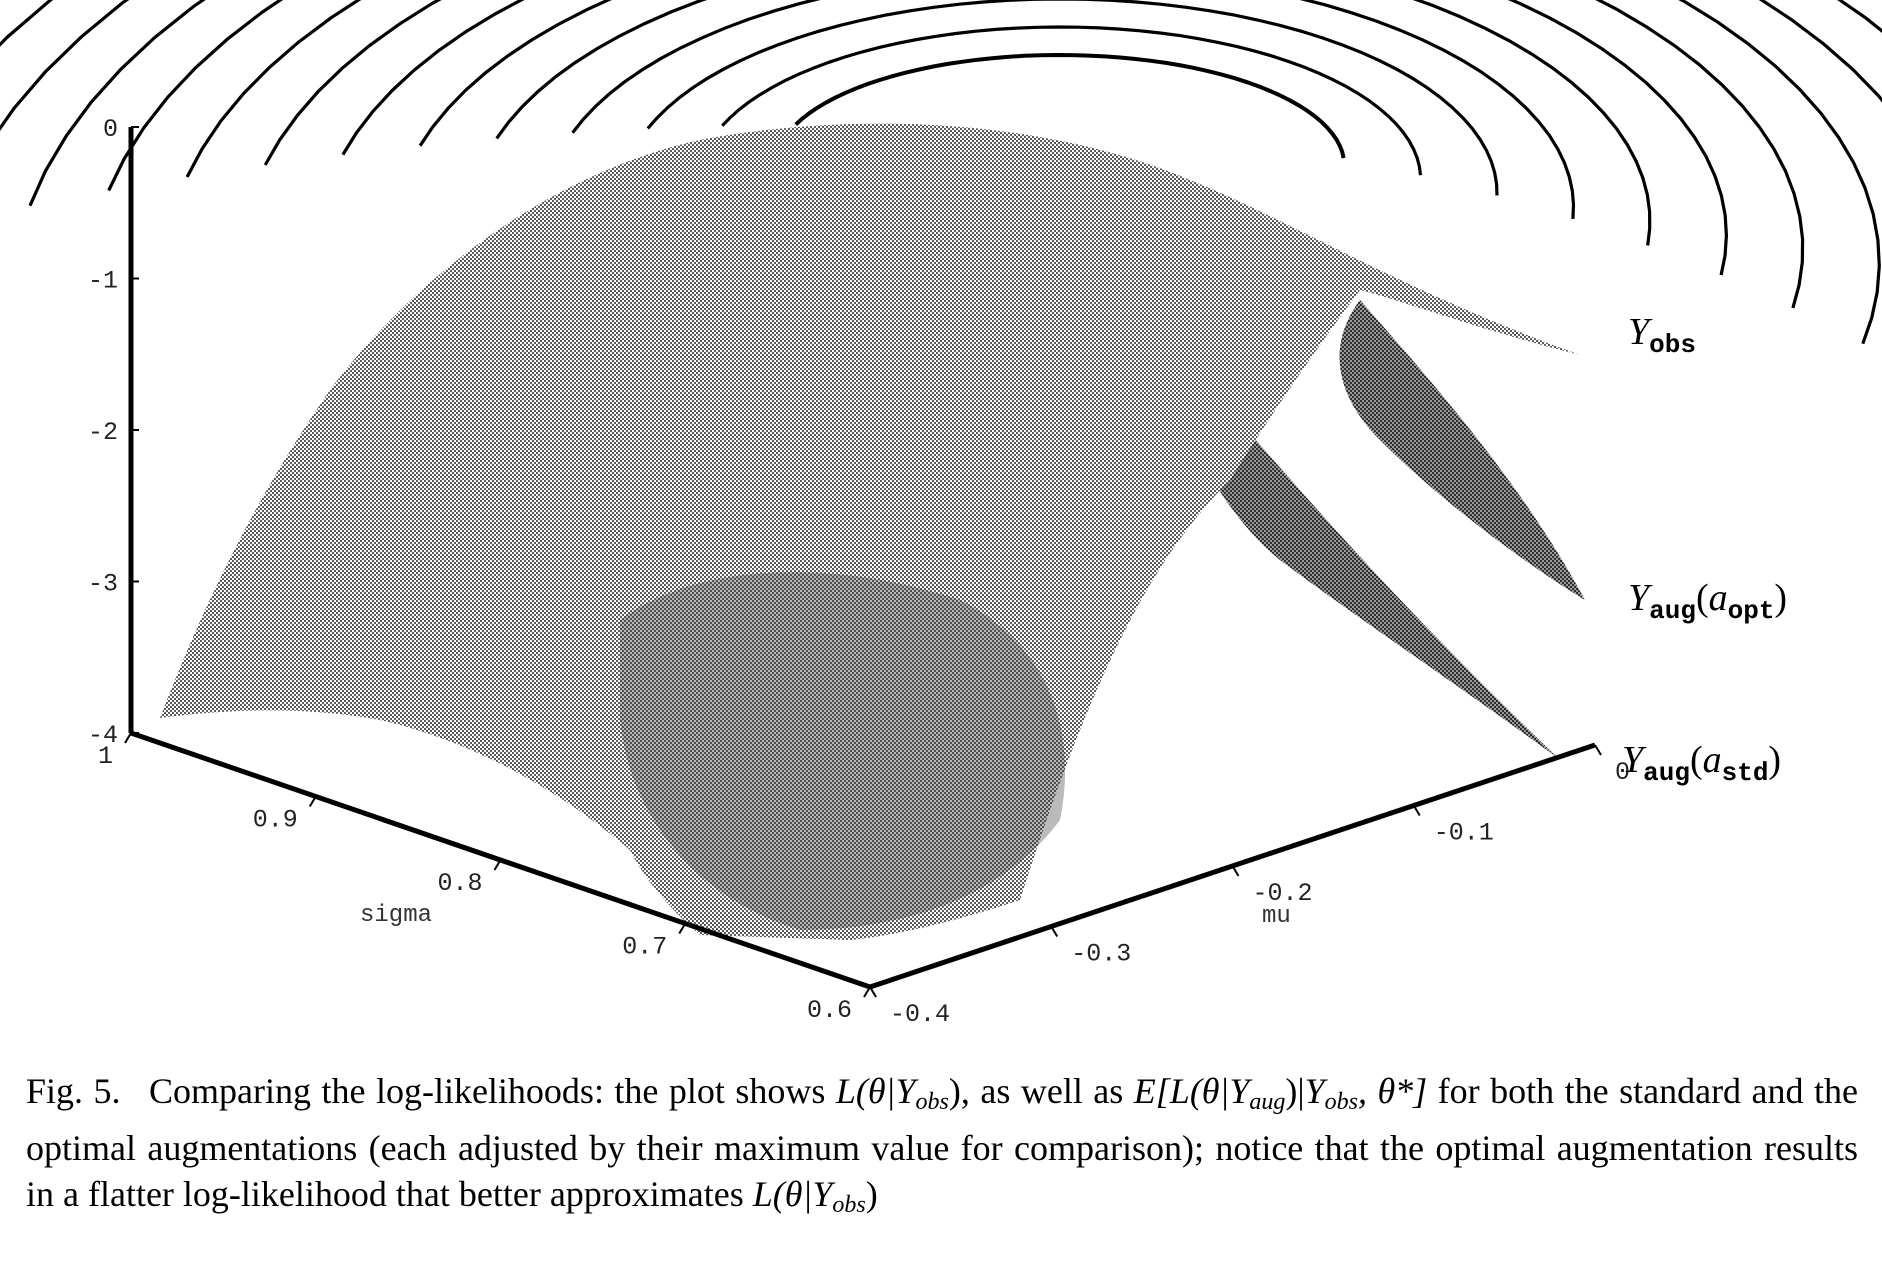 The image size is (1882, 1272). I want to click on x-tick-label: 0.7, so click(644, 947).